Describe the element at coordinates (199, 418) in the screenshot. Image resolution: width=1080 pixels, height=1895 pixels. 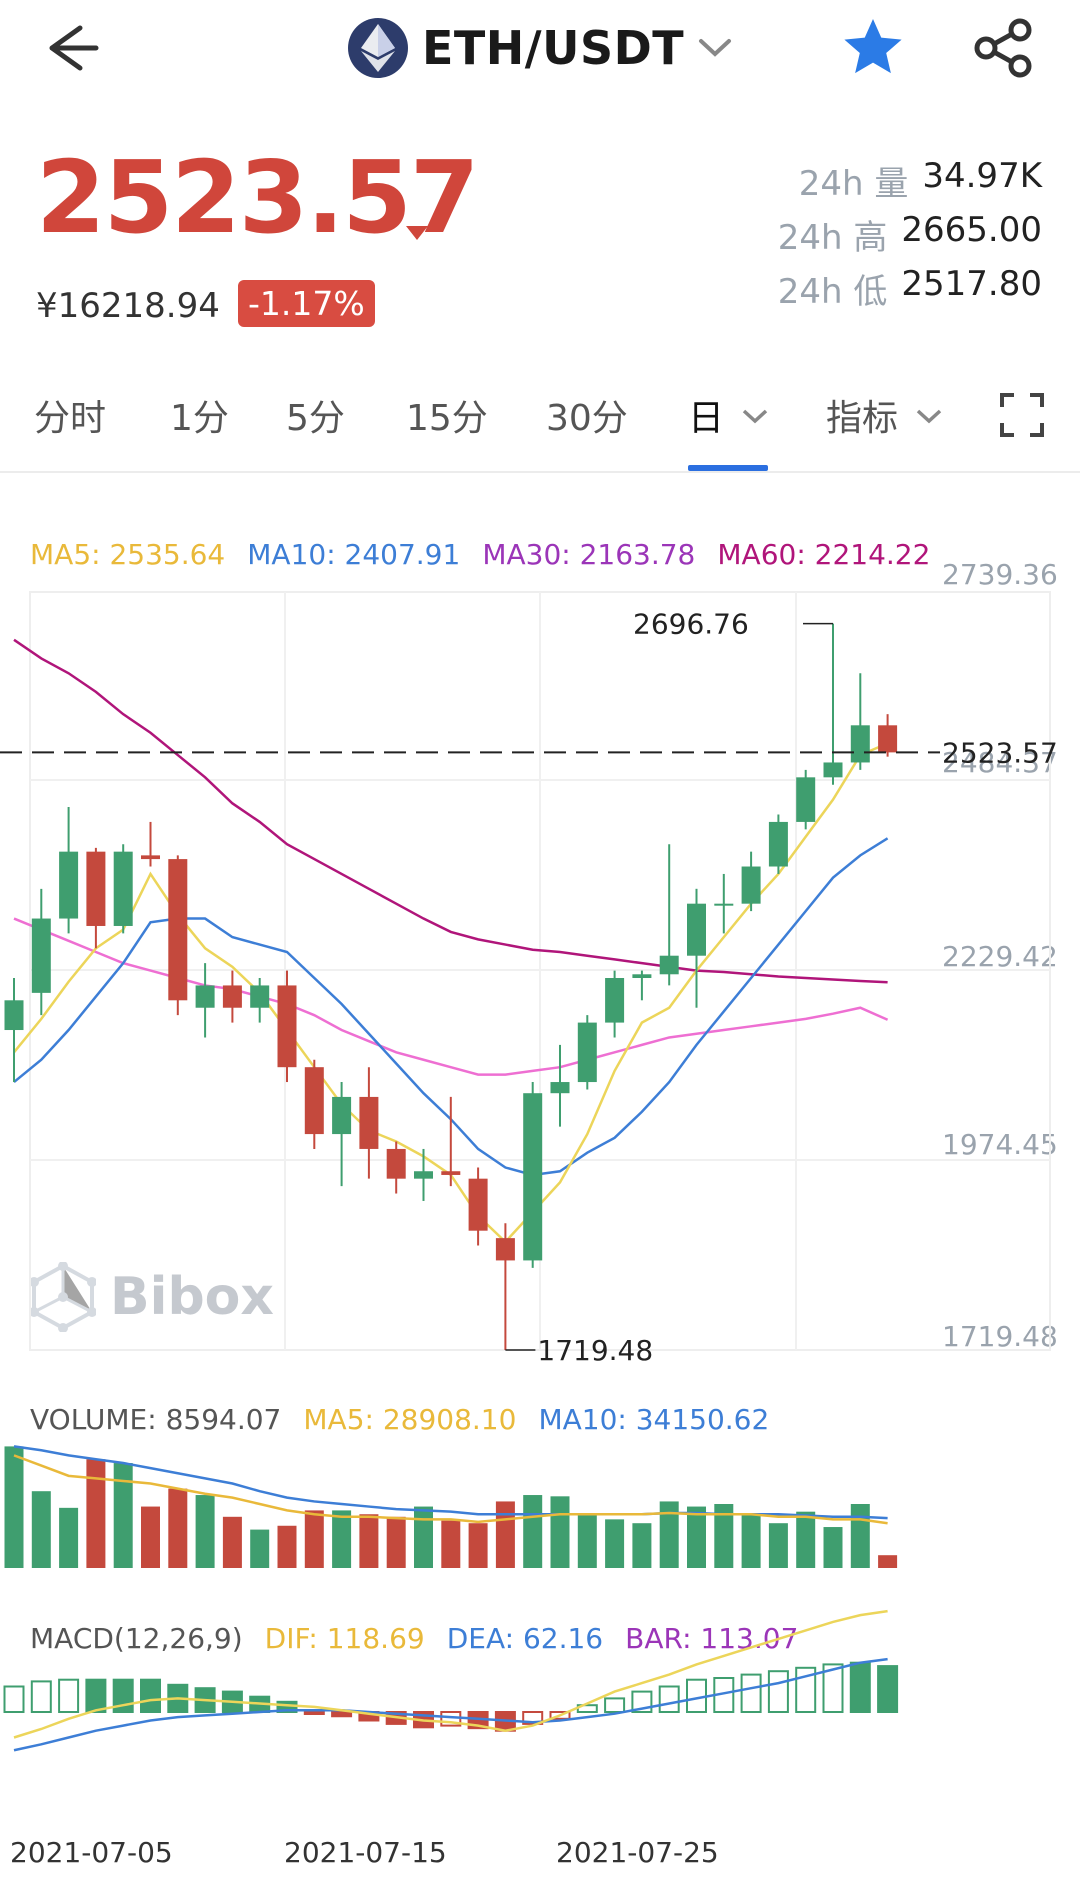
I see `tab-1min: 1分` at that location.